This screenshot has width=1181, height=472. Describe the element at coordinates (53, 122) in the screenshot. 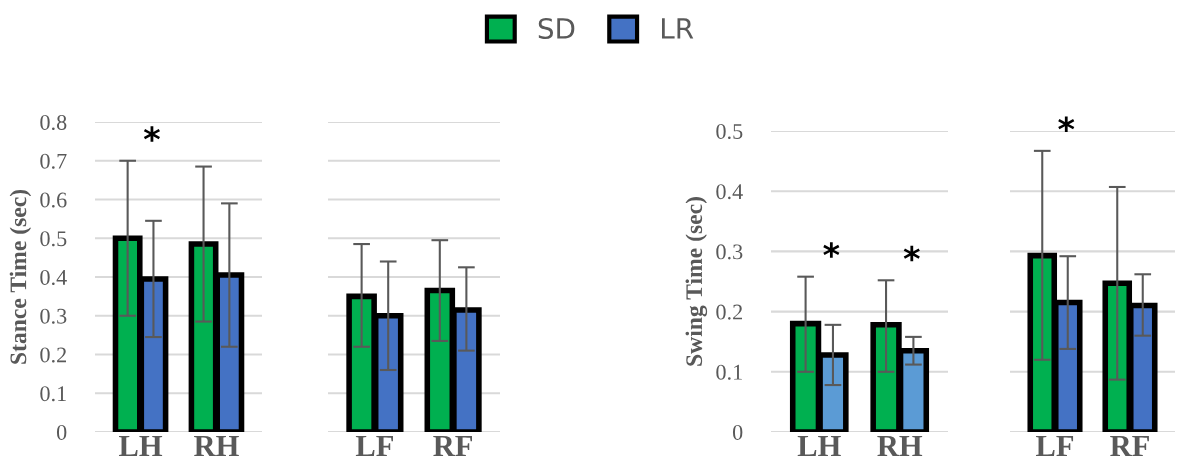

I see `y-tick-label: 0.8` at that location.